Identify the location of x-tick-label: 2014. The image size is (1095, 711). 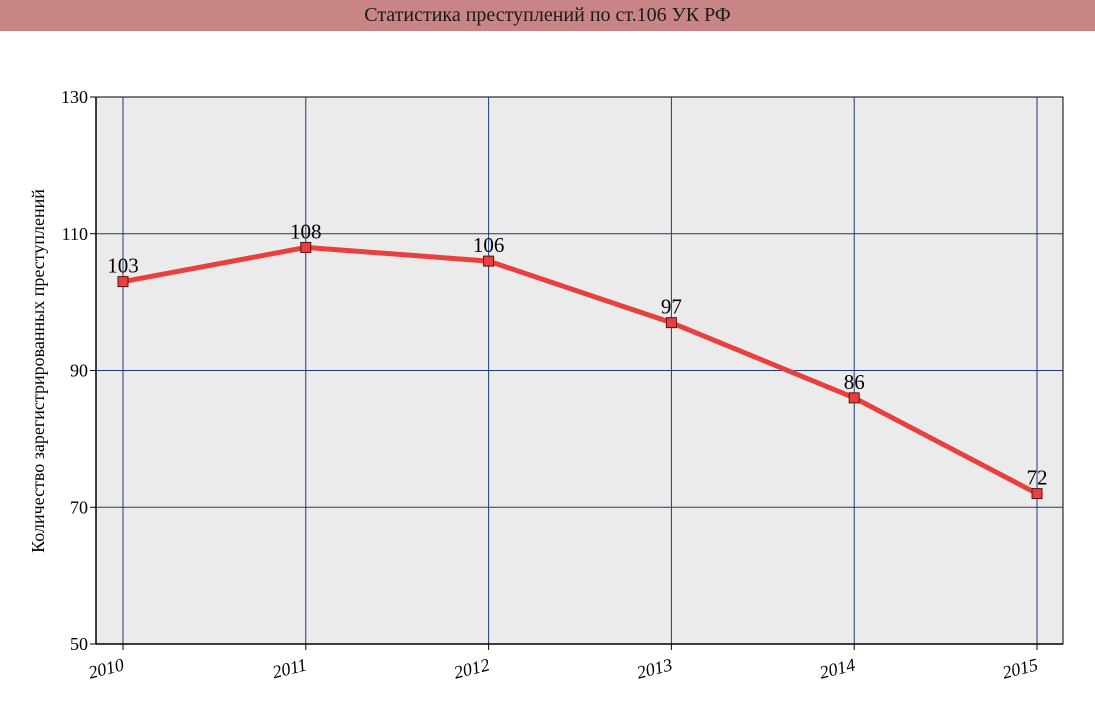
(837, 668).